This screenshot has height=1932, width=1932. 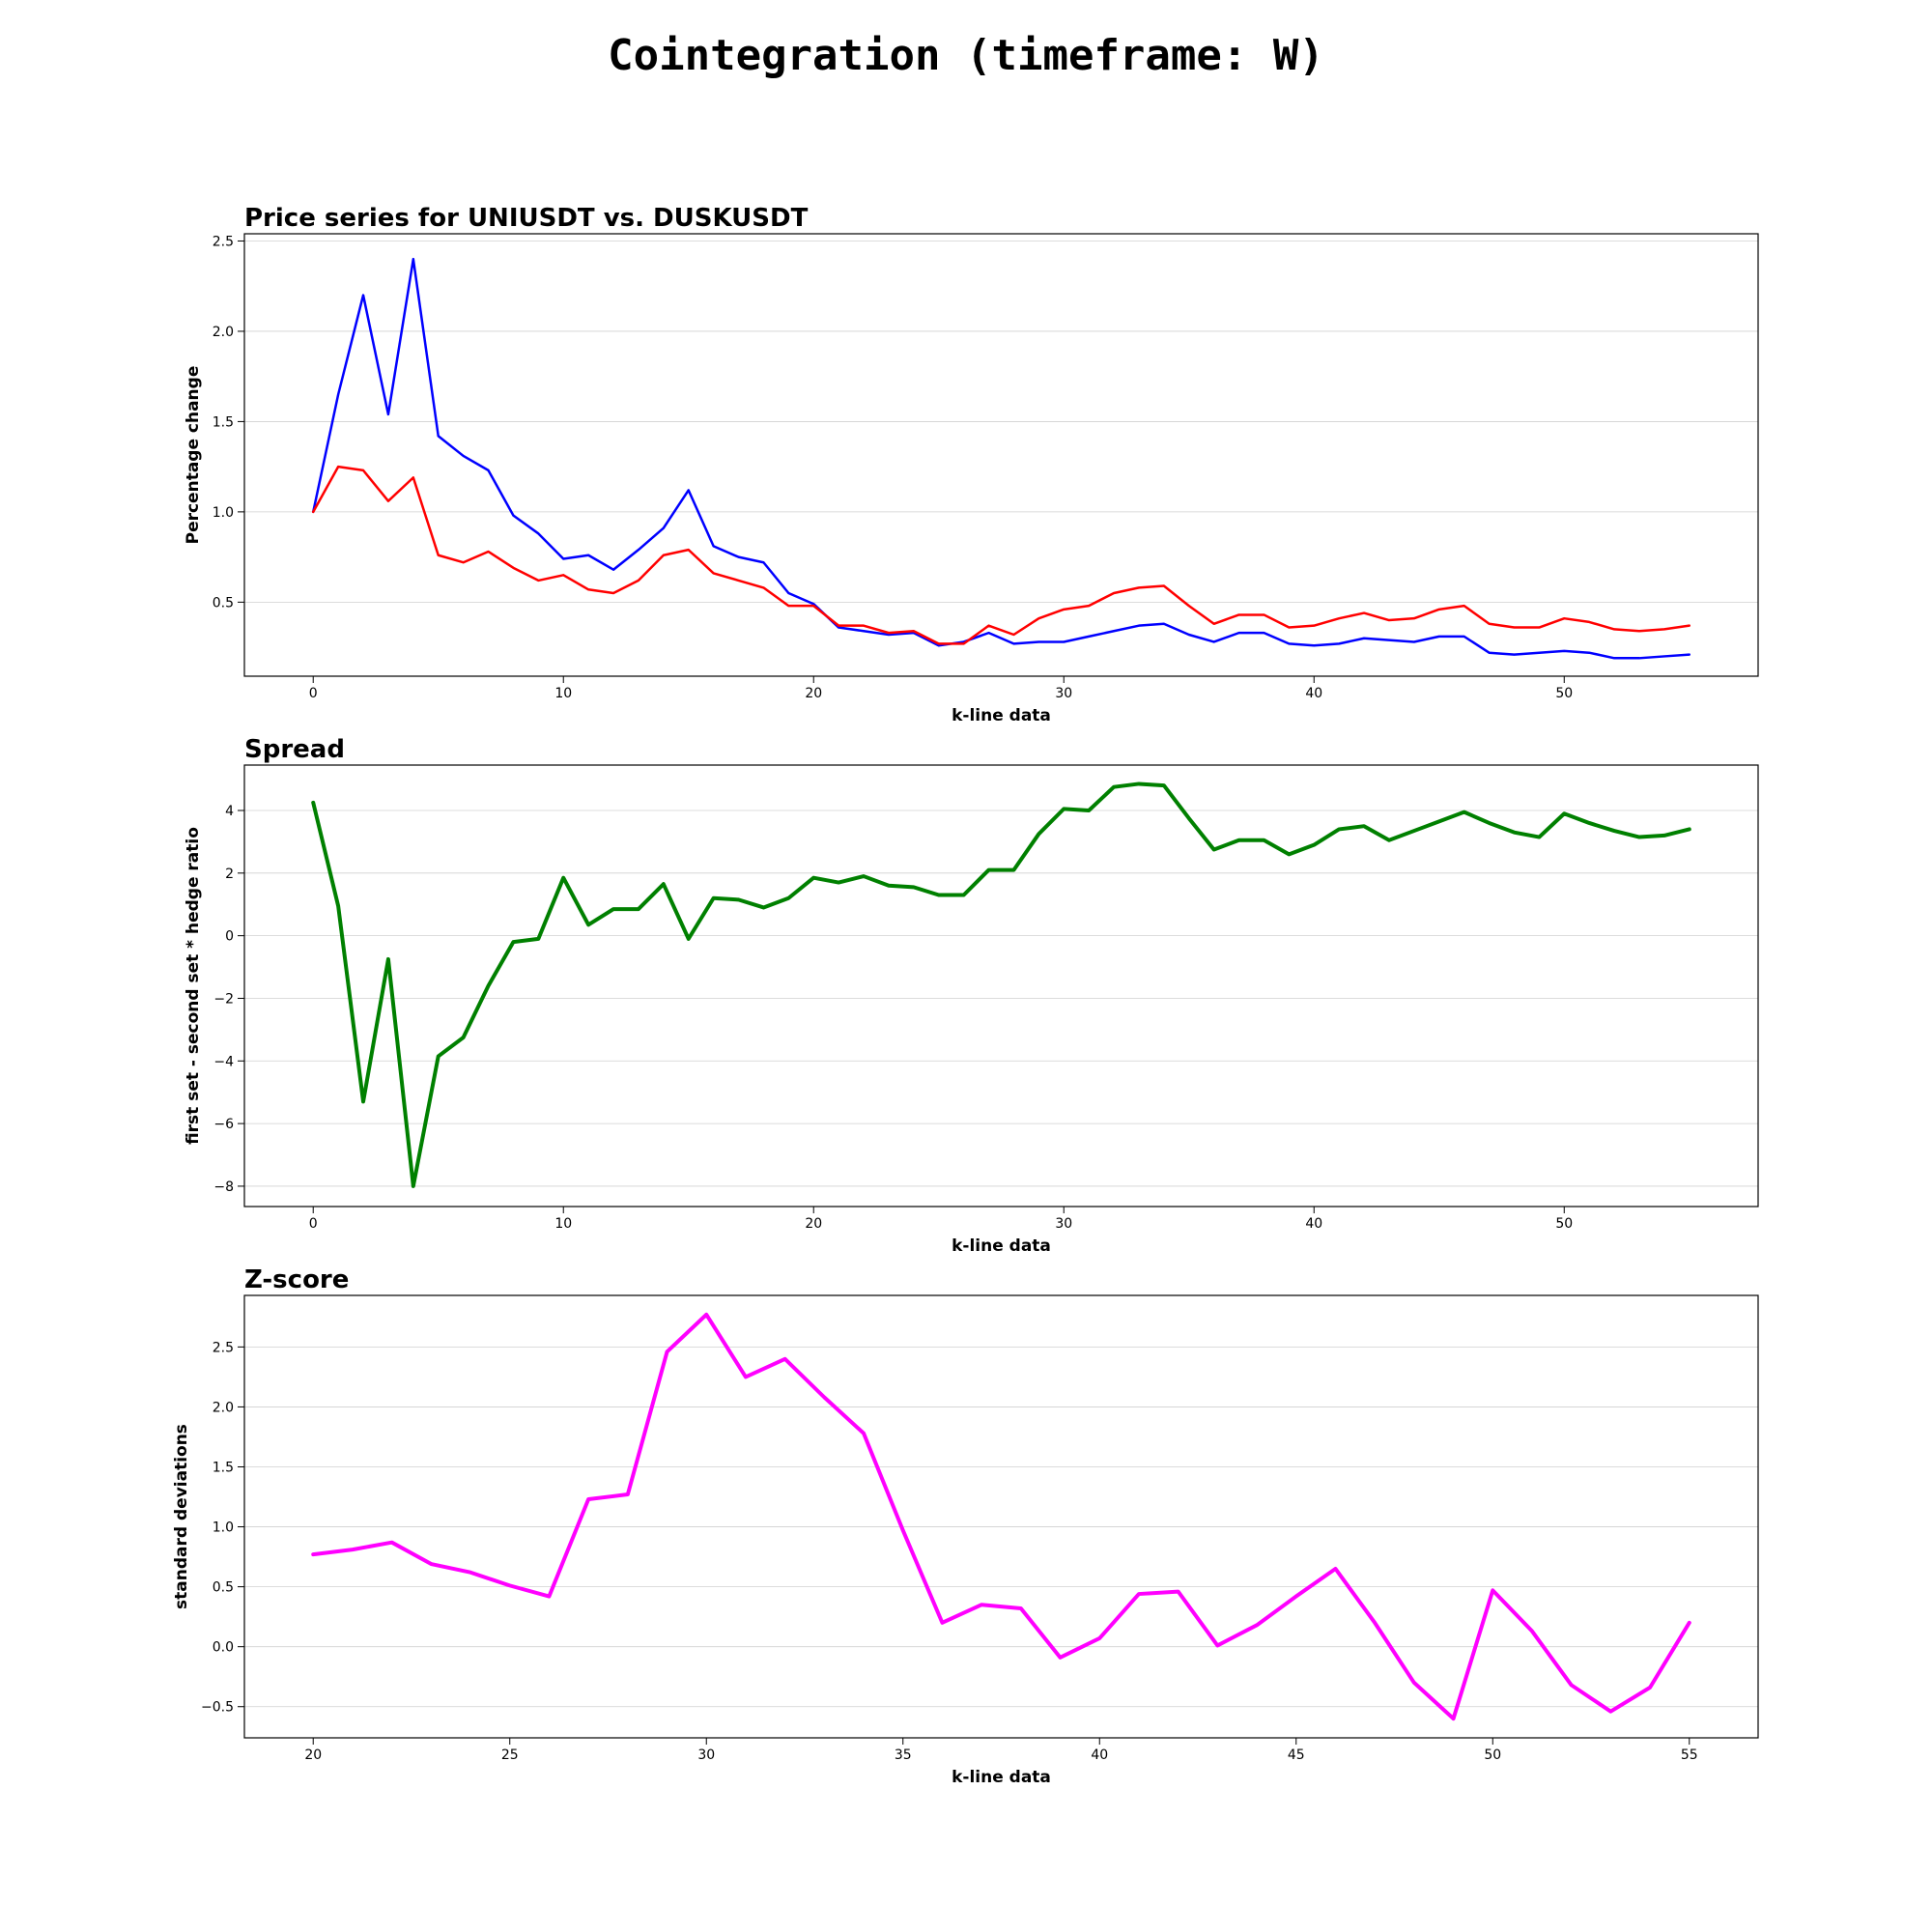 I want to click on figure-title: Cointegration (timeframe: W), so click(x=966, y=55).